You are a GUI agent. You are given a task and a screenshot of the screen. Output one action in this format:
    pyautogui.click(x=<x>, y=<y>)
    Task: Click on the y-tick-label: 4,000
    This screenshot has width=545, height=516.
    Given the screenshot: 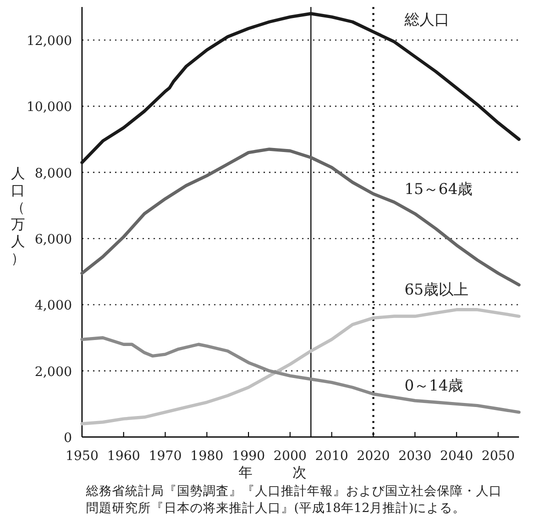 What is the action you would take?
    pyautogui.click(x=53, y=306)
    